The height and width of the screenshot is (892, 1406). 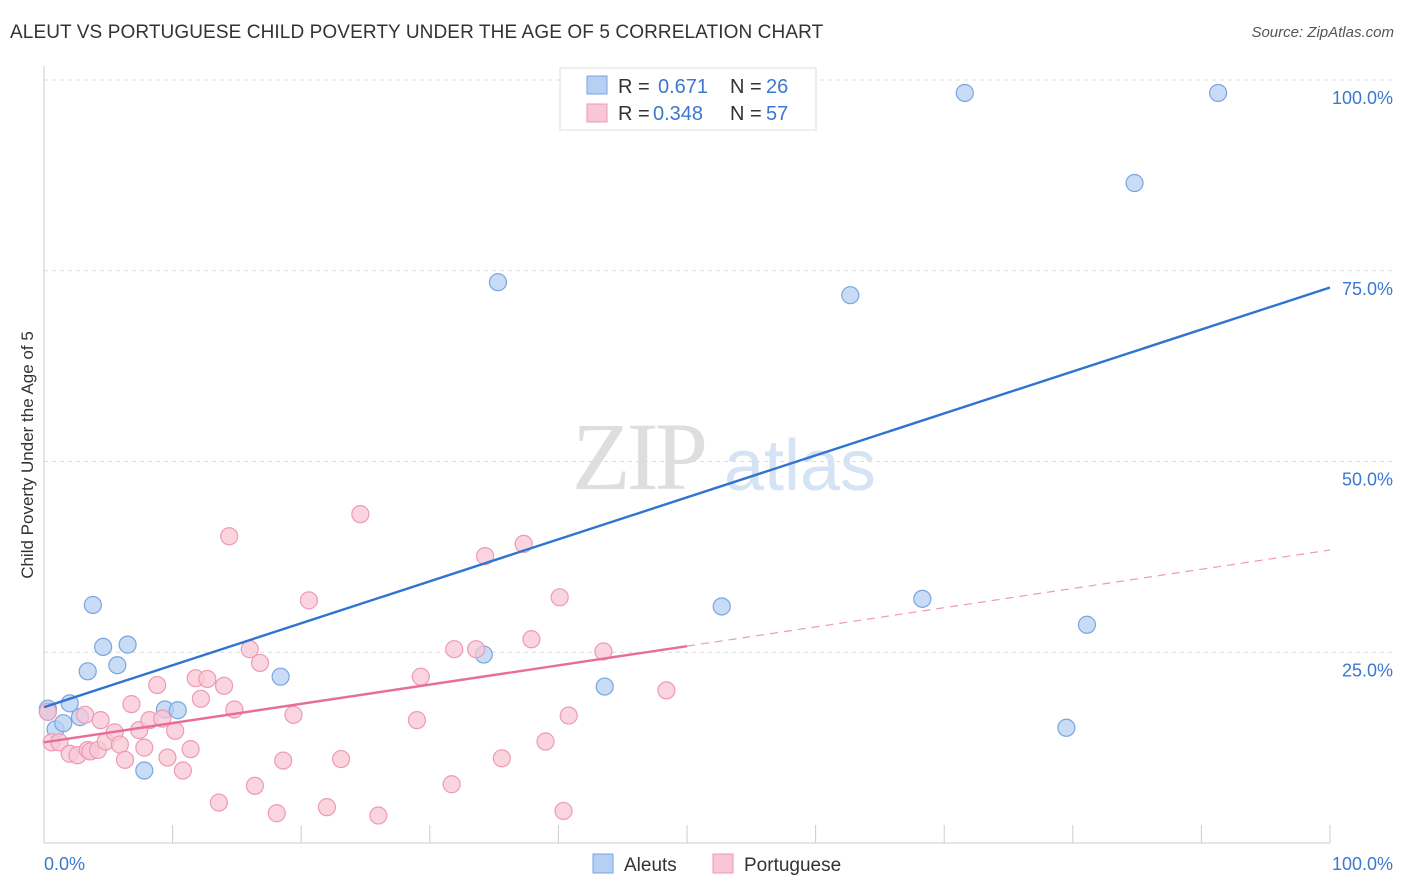 What do you see at coordinates (365, 694) in the screenshot?
I see `portuguese-trend-line` at bounding box center [365, 694].